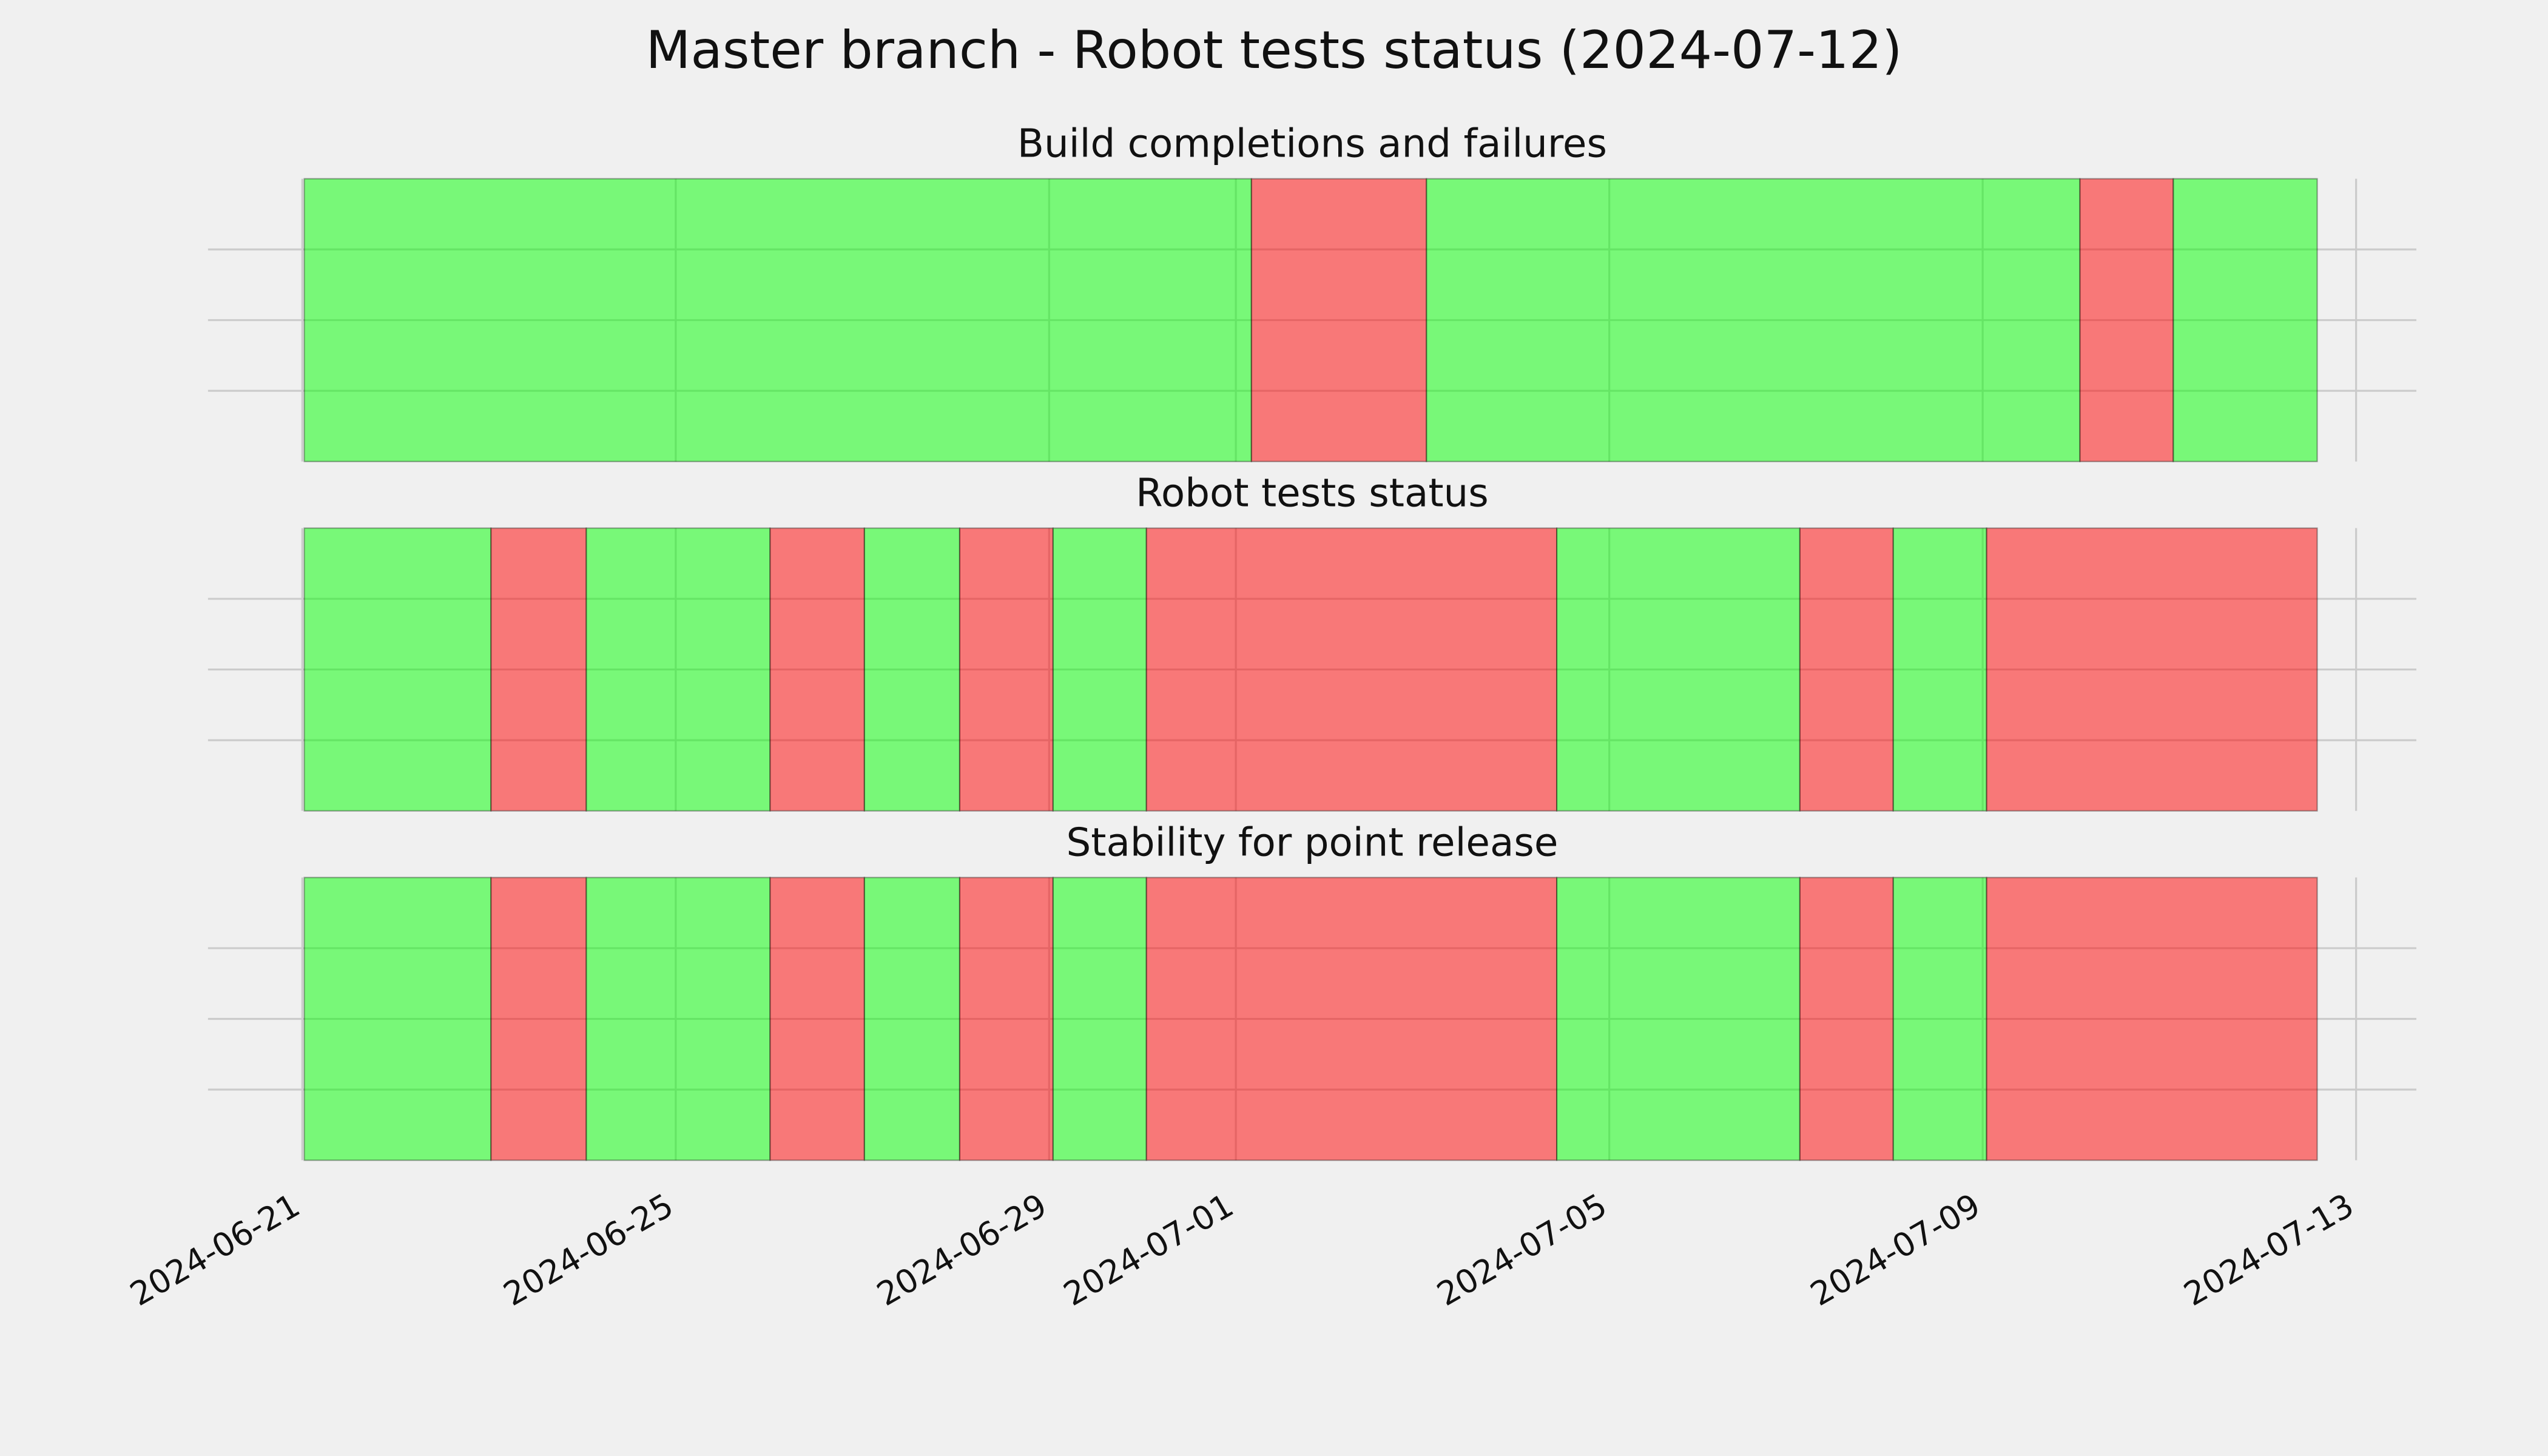 Image resolution: width=2548 pixels, height=1456 pixels. What do you see at coordinates (1313, 842) in the screenshot?
I see `panel-title: Stability for point release` at bounding box center [1313, 842].